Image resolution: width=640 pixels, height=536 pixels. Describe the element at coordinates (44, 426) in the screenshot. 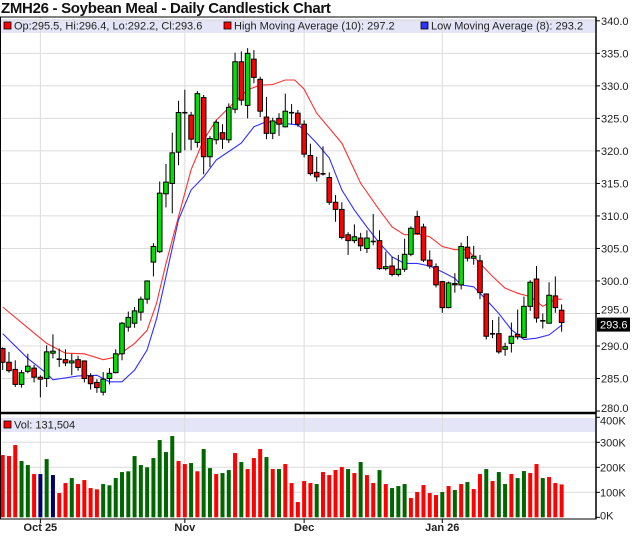

I see `volume-legend-text: Vol: 131,504` at that location.